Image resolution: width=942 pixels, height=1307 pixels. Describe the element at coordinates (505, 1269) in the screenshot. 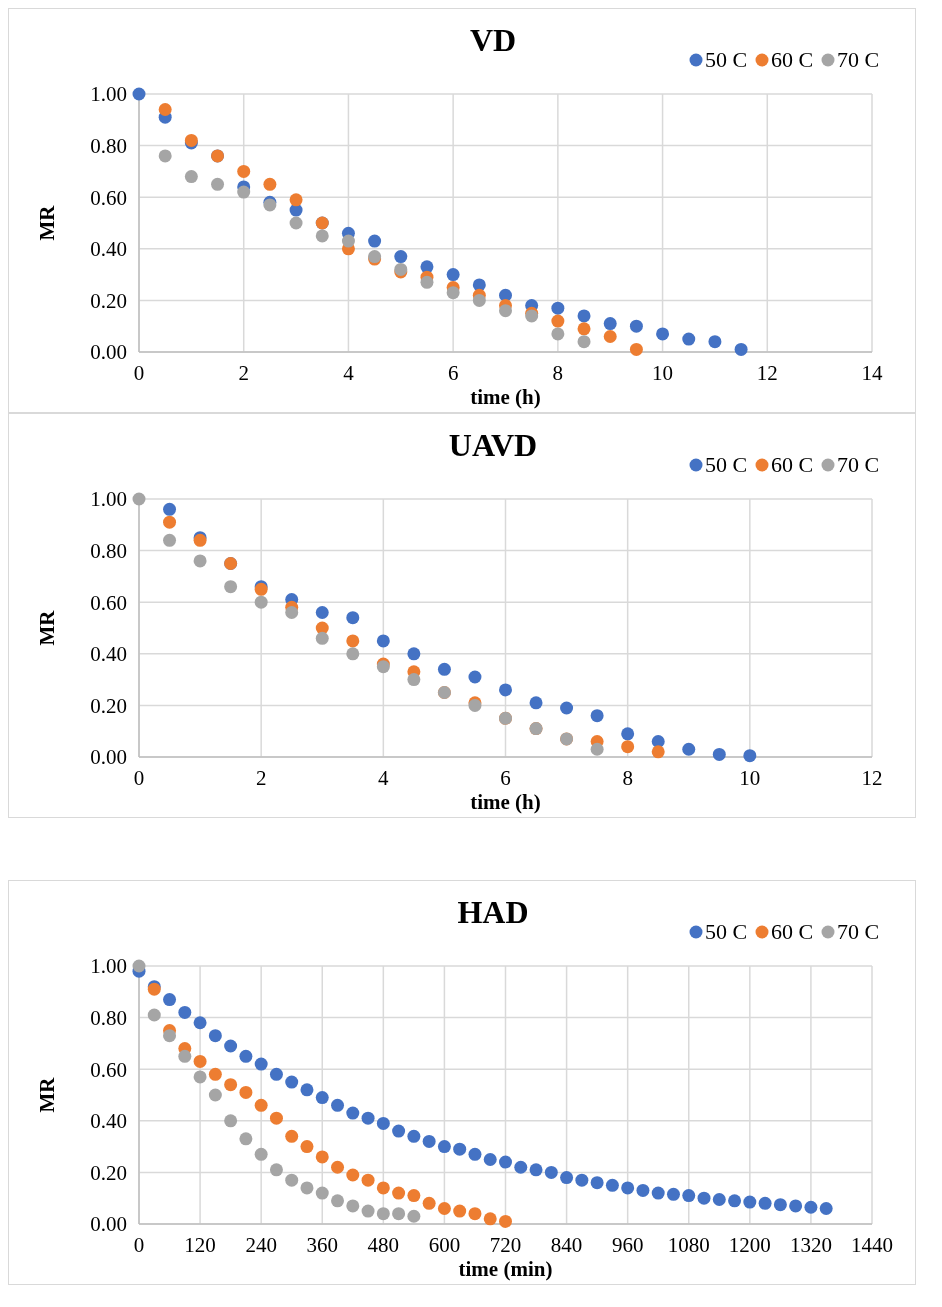

I see `x-axis-title: time (min)` at that location.